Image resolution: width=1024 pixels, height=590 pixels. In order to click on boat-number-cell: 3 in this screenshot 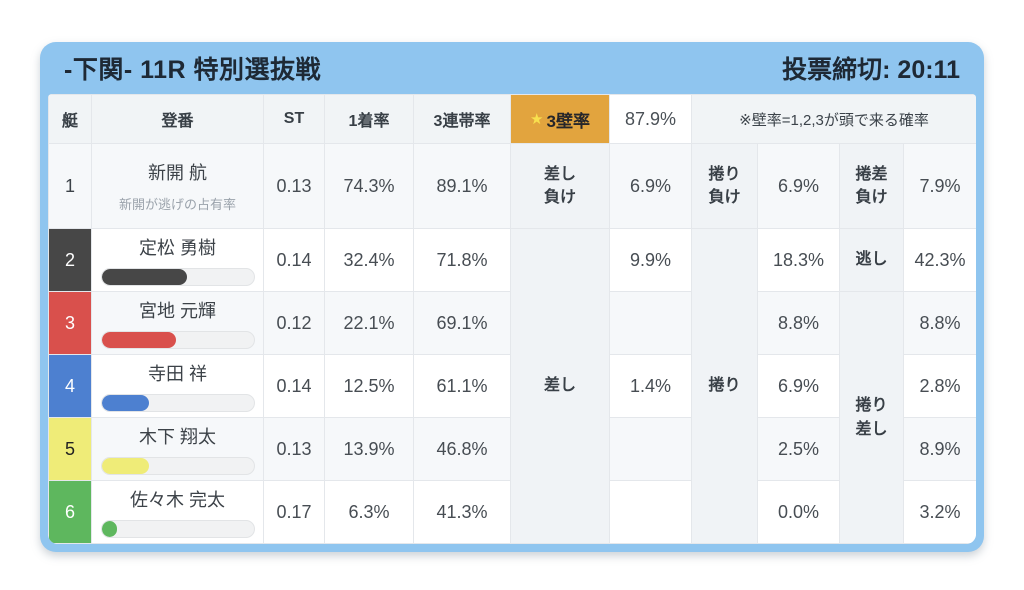, I will do `click(70, 323)`.